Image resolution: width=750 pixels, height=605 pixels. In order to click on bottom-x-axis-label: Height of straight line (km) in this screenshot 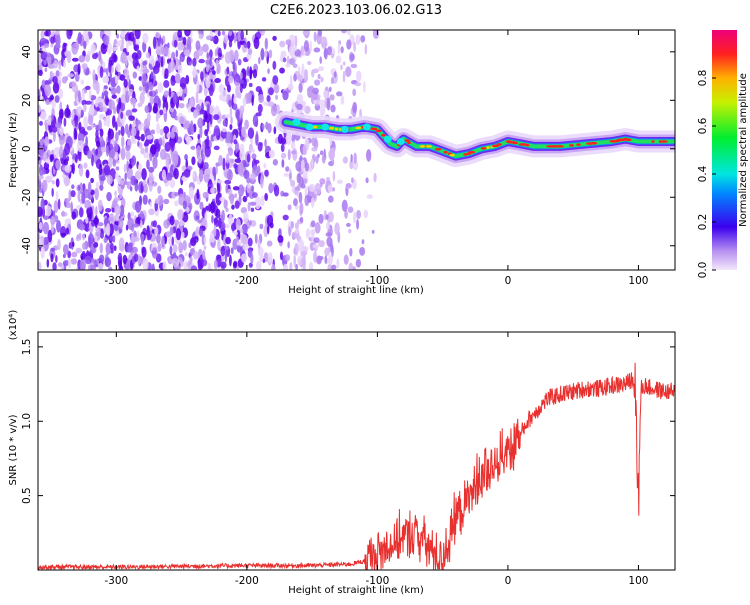, I will do `click(356, 590)`.